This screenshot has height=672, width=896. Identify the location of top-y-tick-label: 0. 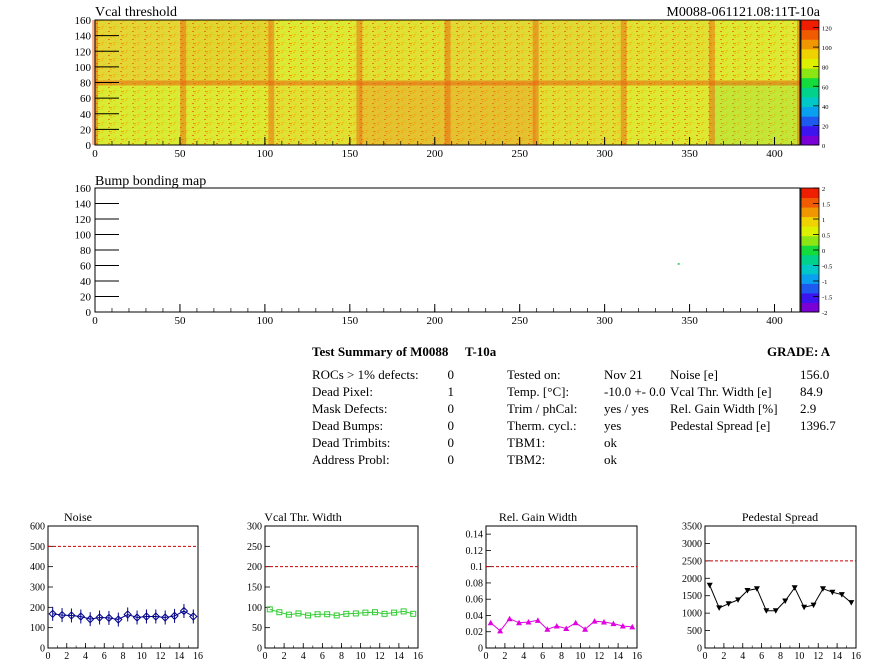
(89, 146).